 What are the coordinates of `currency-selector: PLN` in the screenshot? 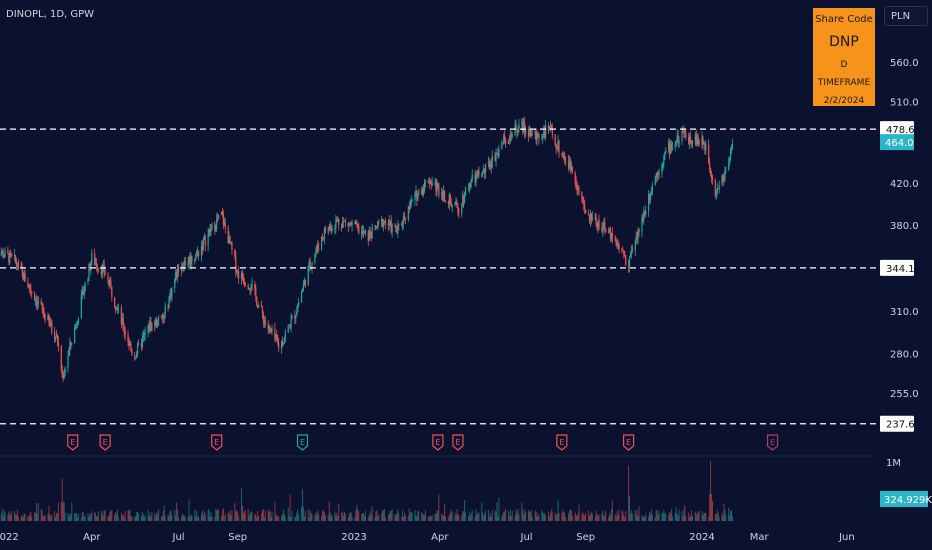 It's located at (906, 16).